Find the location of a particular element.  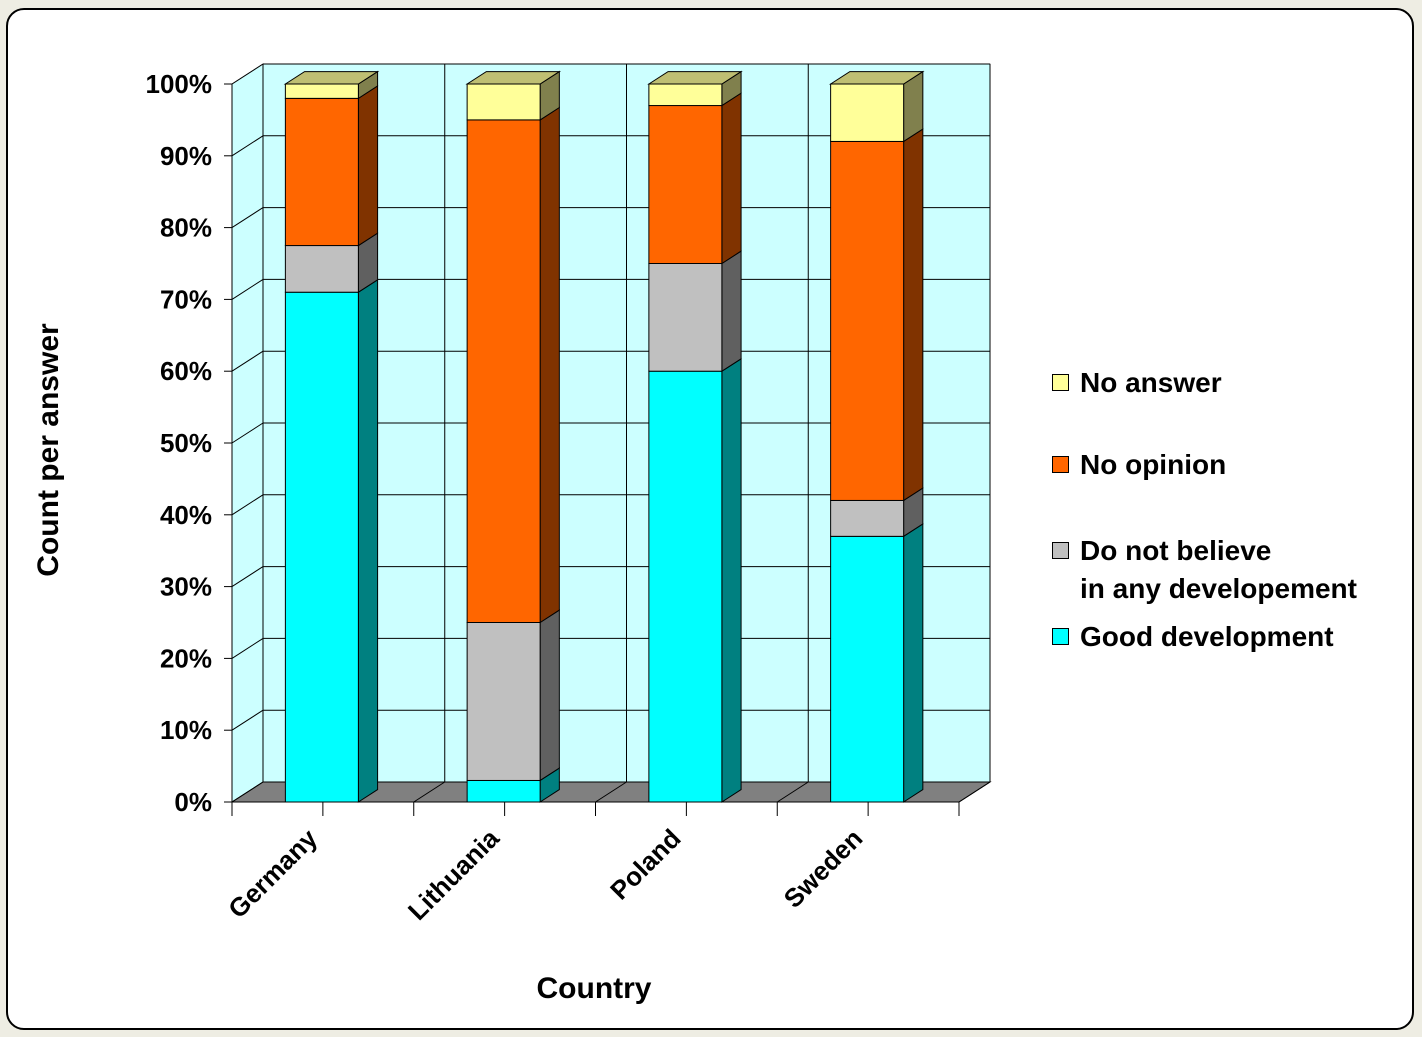

bar-sweden-good-development is located at coordinates (877, 663).